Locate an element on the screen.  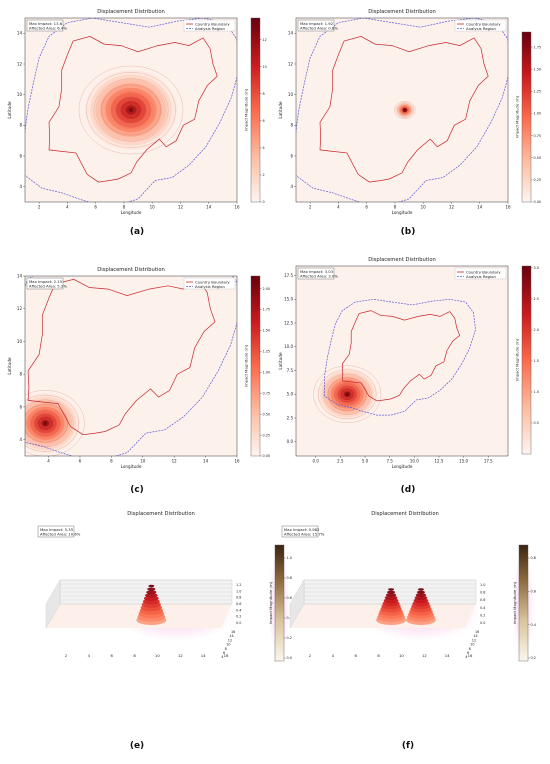
z-tick-label: 0.6 is located at coordinates (482, 600).